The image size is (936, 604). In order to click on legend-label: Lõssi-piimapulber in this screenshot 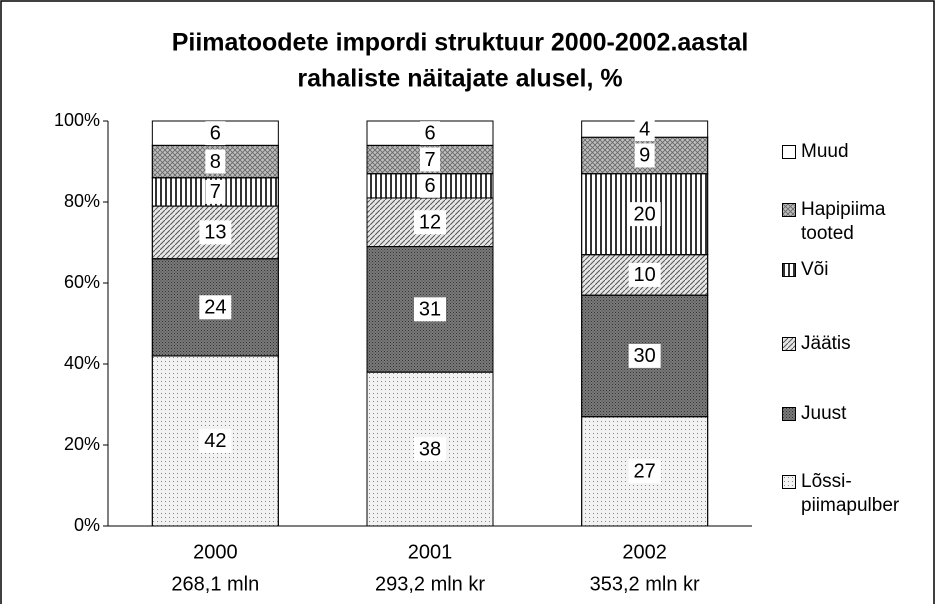, I will do `click(850, 493)`.